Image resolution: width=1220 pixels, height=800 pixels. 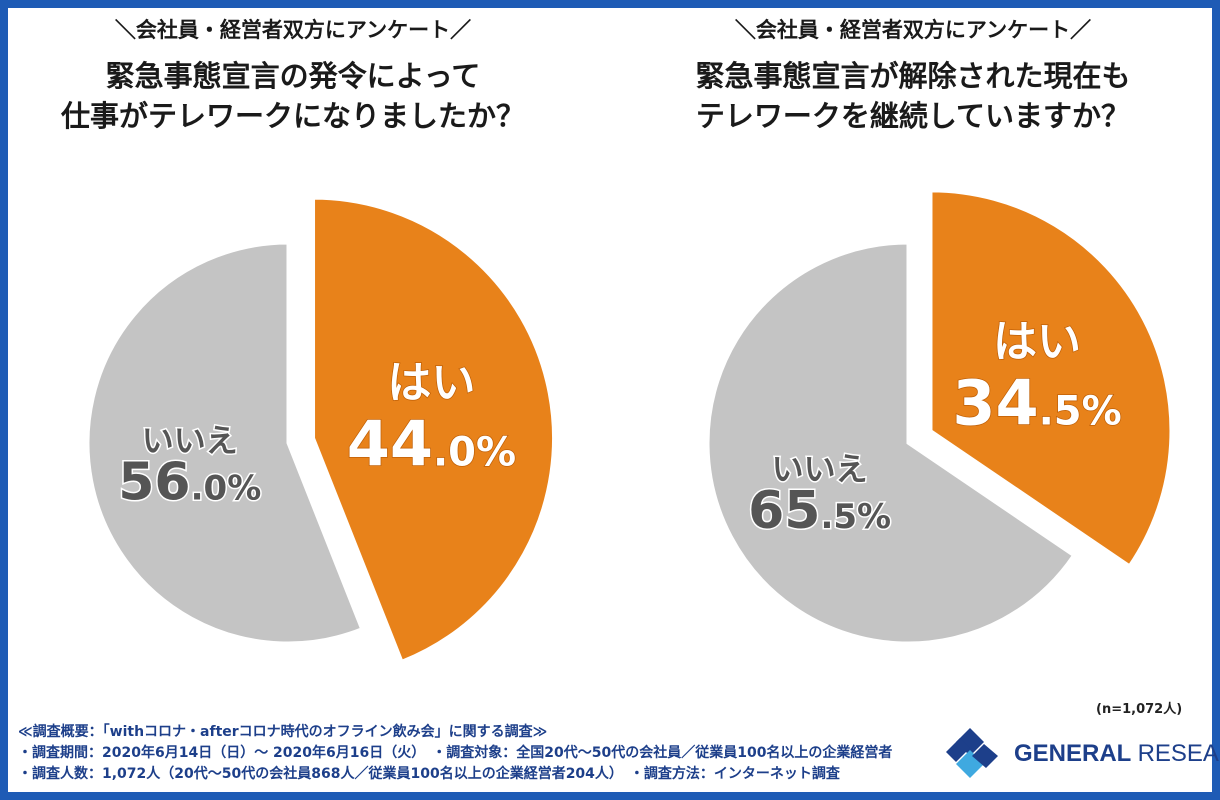 What do you see at coordinates (913, 116) in the screenshot?
I see `question-line-2: テレワークを継続していますか？` at bounding box center [913, 116].